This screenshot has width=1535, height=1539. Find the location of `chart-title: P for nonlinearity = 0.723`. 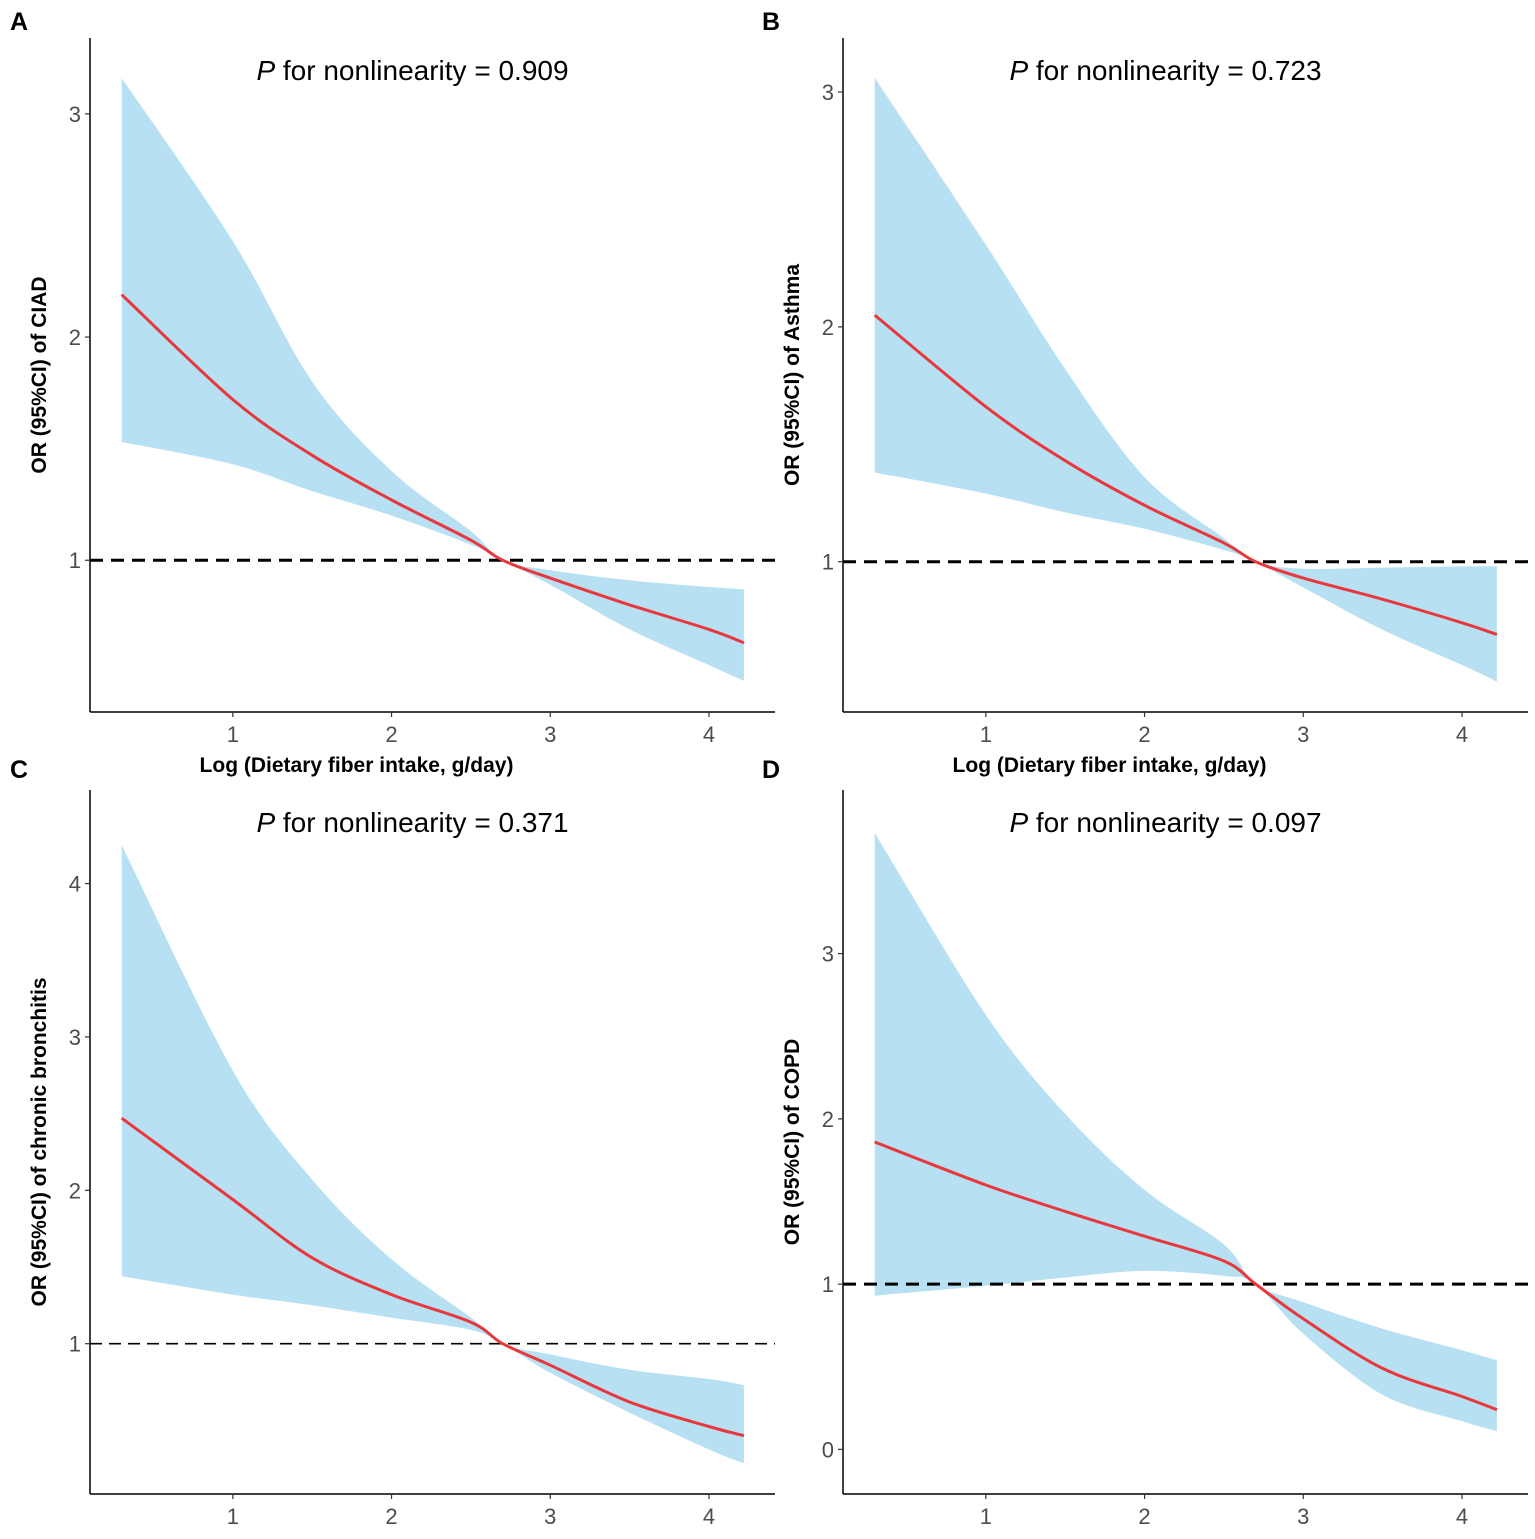

chart-title: P for nonlinearity = 0.723 is located at coordinates (1165, 70).